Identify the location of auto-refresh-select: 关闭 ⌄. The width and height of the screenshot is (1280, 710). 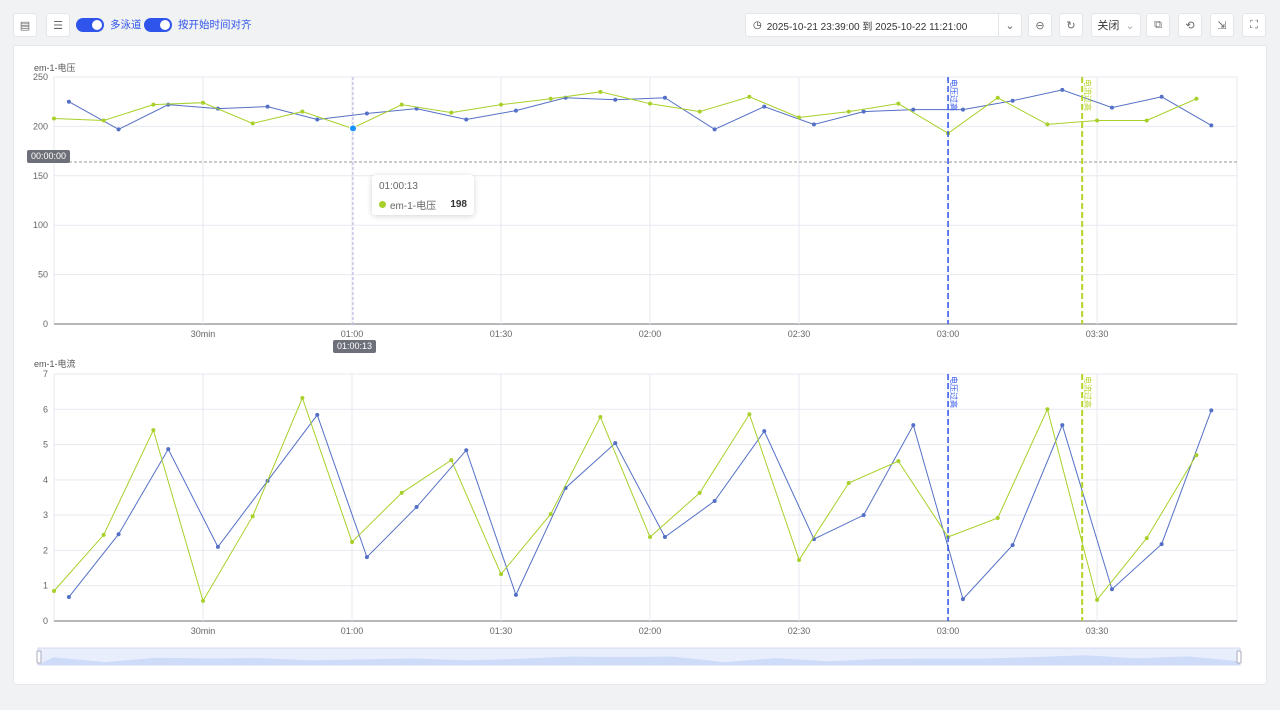
(1116, 25).